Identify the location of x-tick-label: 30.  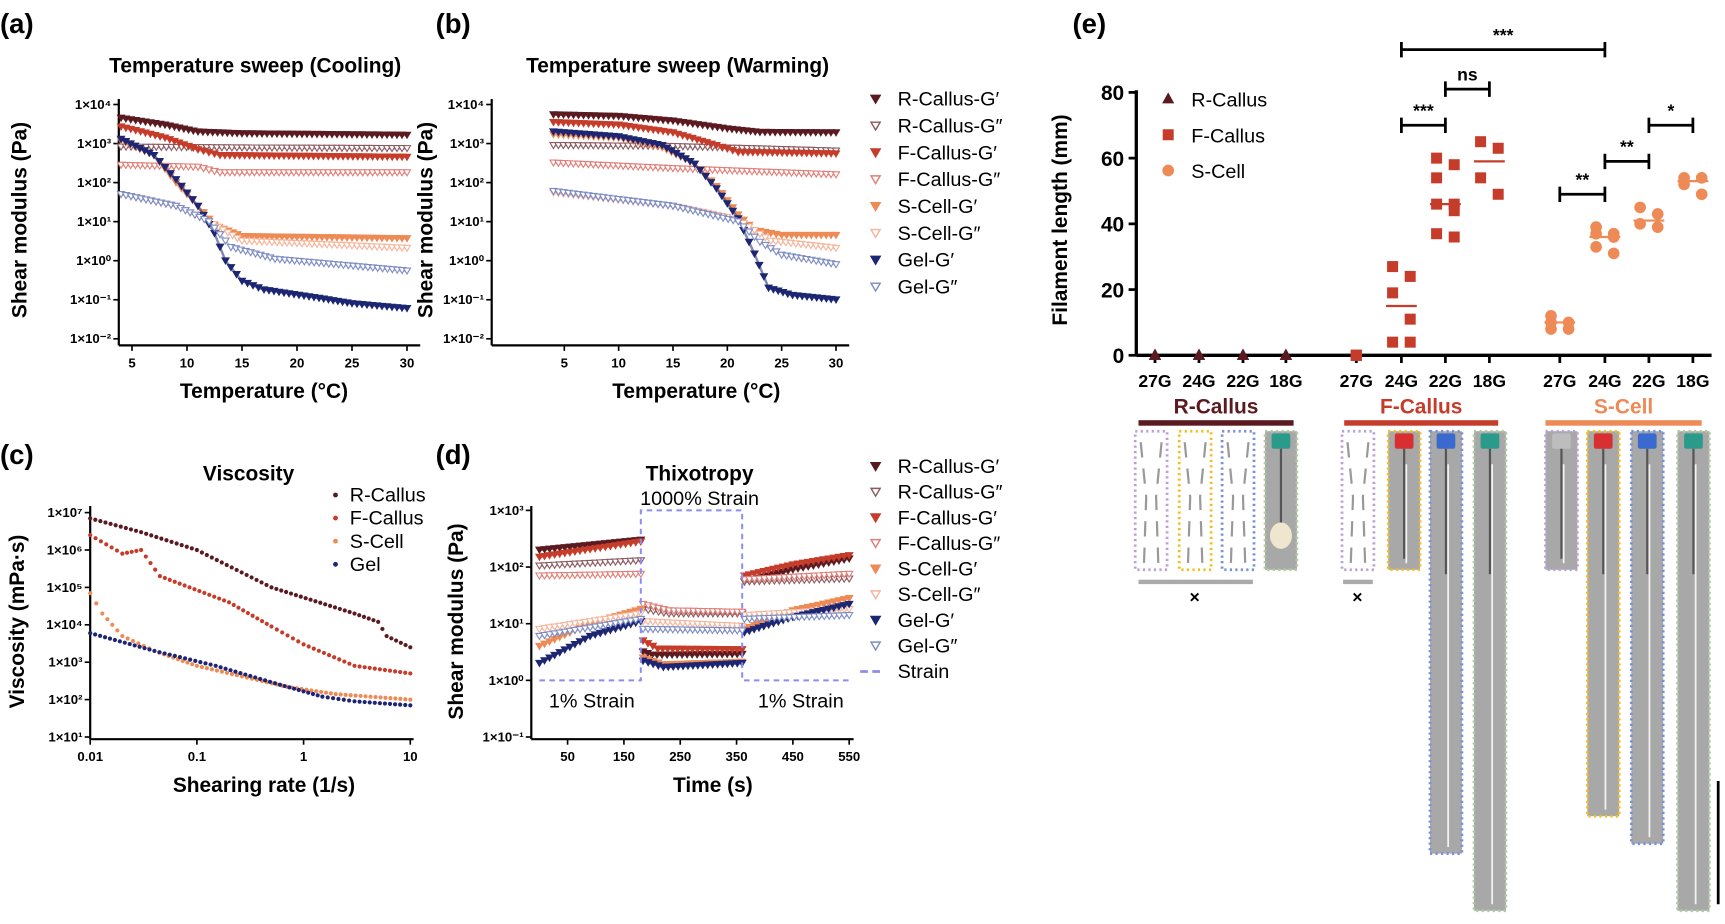
(836, 362).